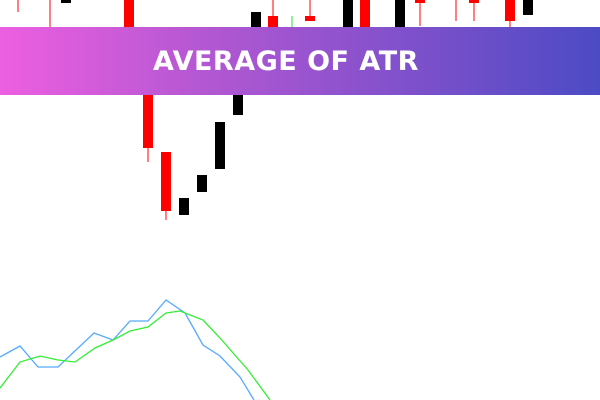 This screenshot has height=400, width=600. I want to click on atr-average-line, so click(135, 355).